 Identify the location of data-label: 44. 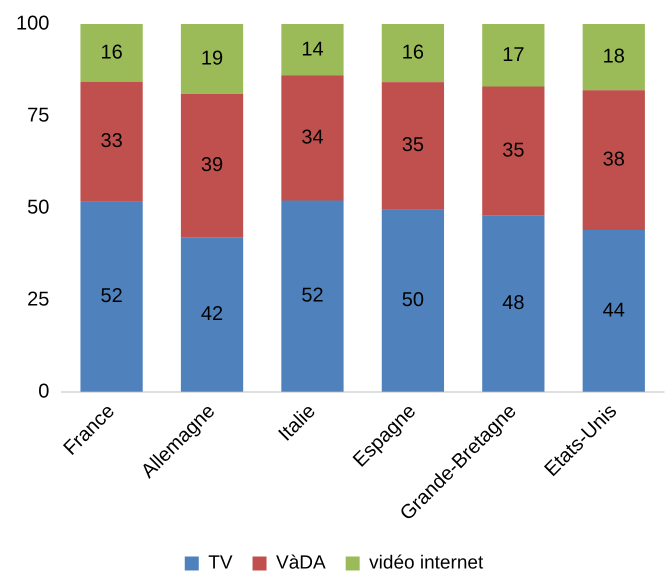
(613, 310).